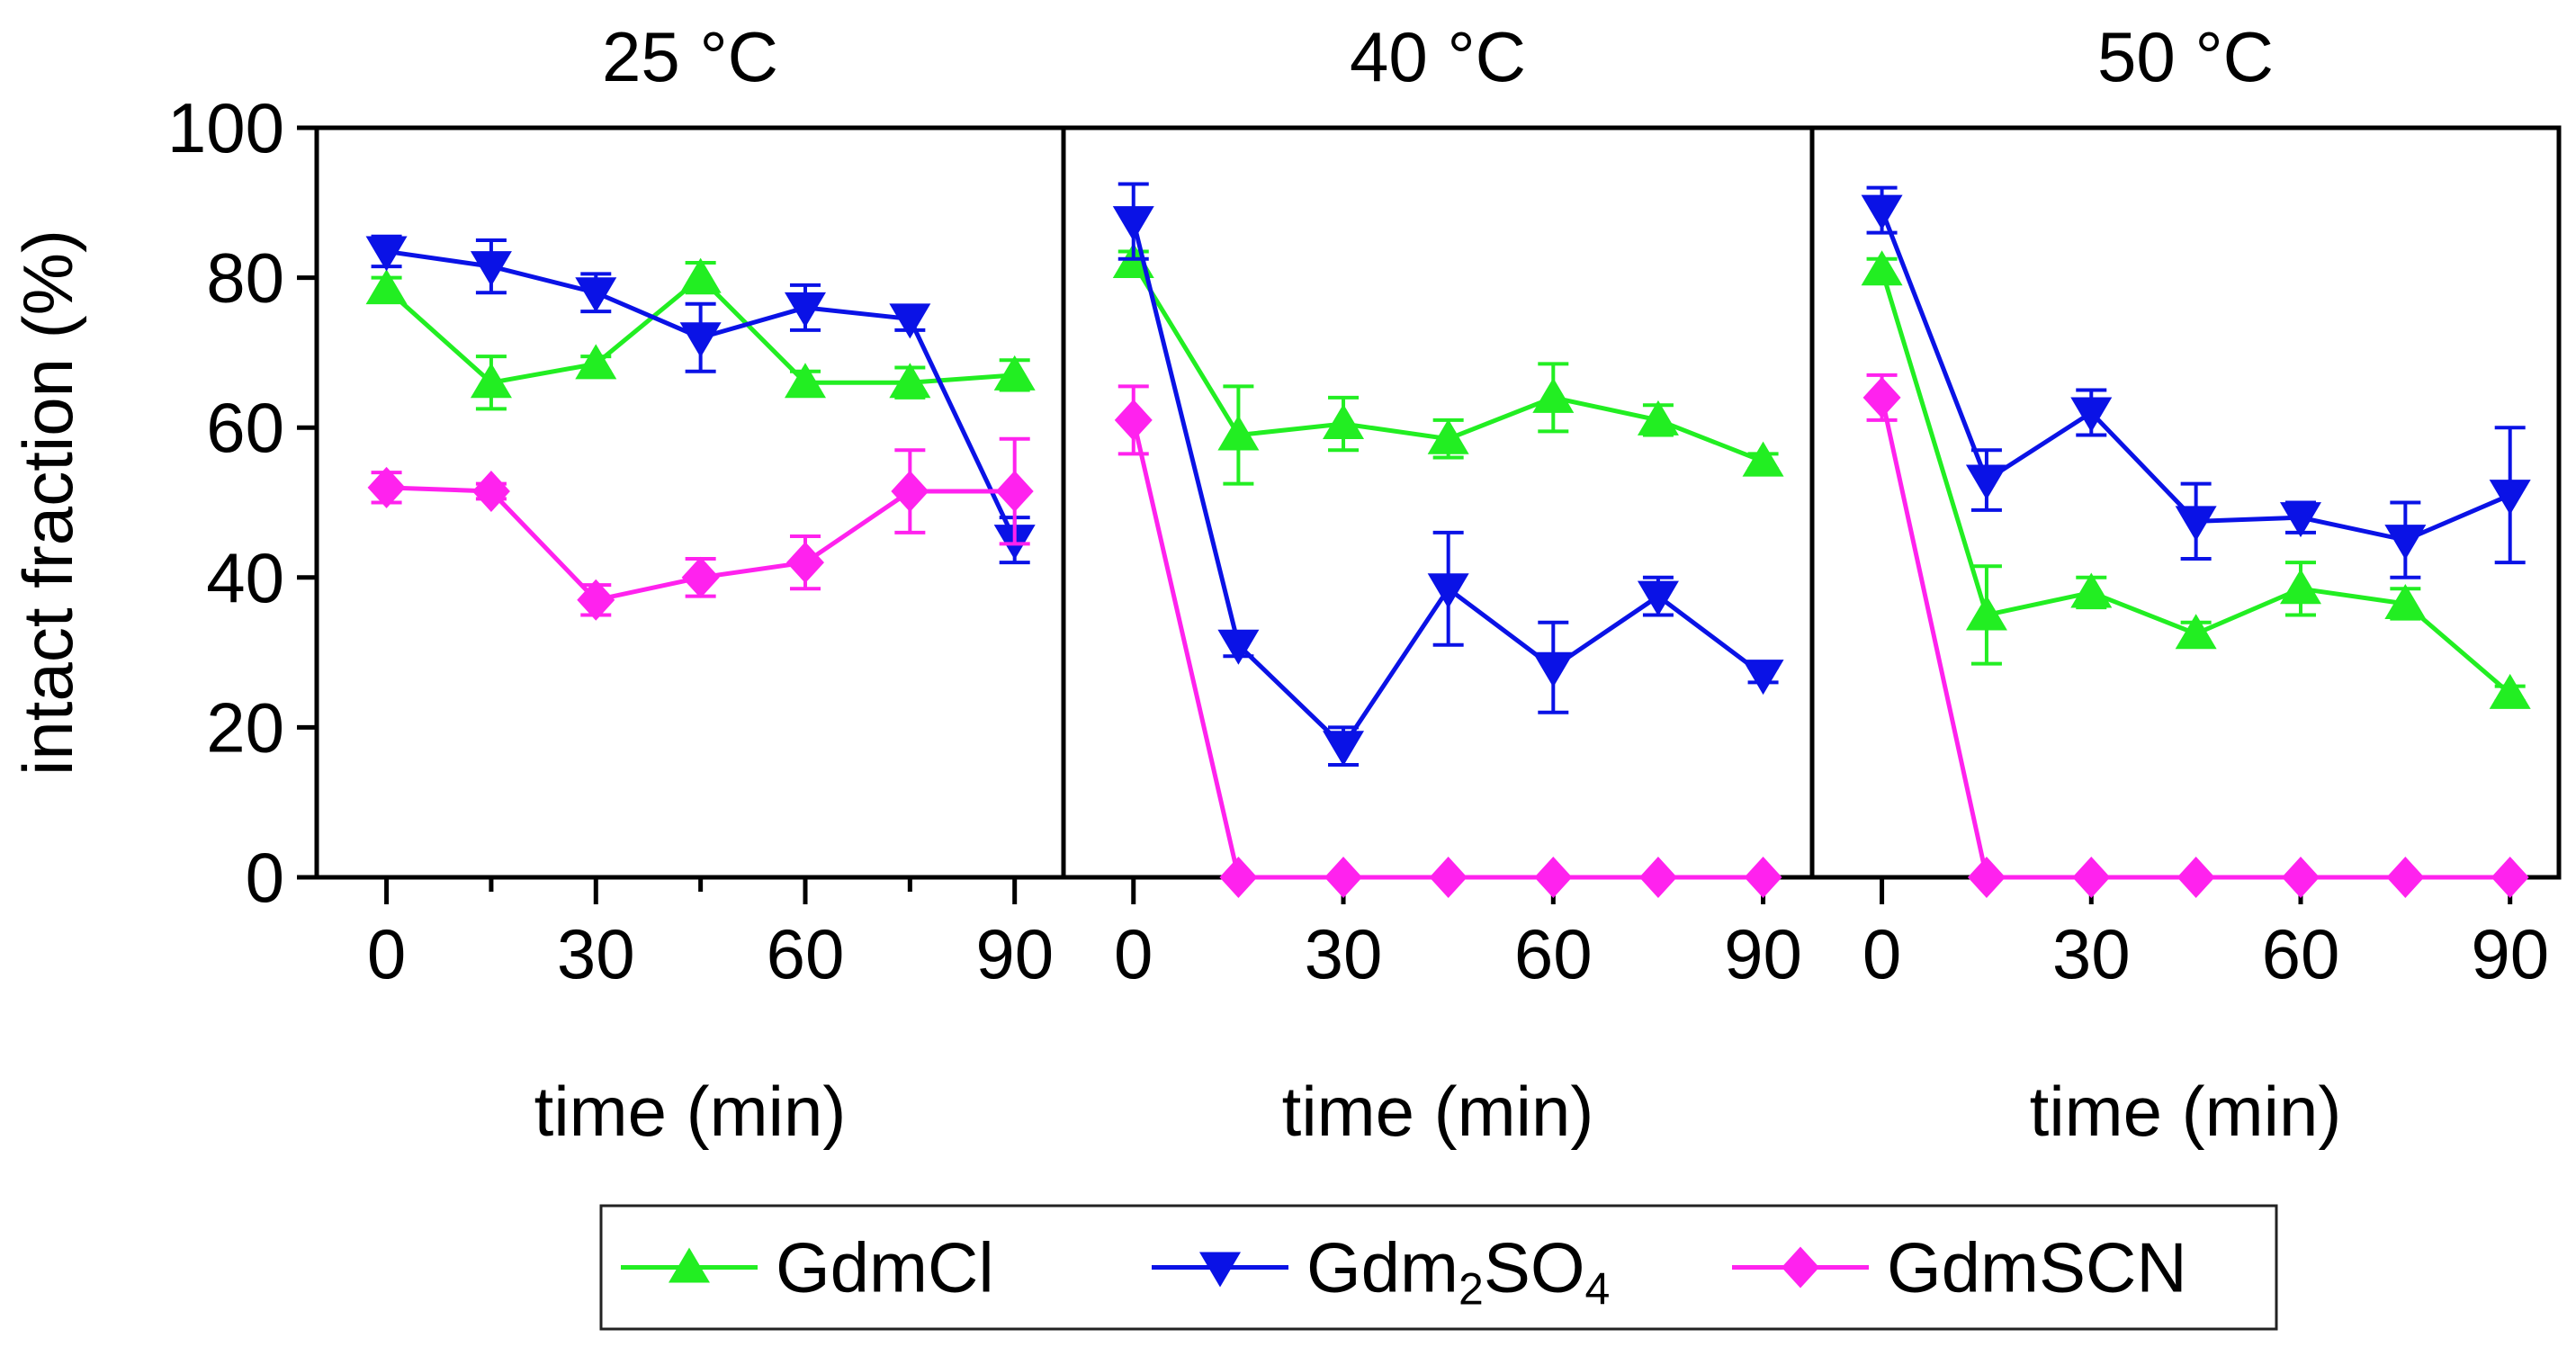 The image size is (2576, 1356). I want to click on legend-label: Gdm2SO4, so click(1458, 1271).